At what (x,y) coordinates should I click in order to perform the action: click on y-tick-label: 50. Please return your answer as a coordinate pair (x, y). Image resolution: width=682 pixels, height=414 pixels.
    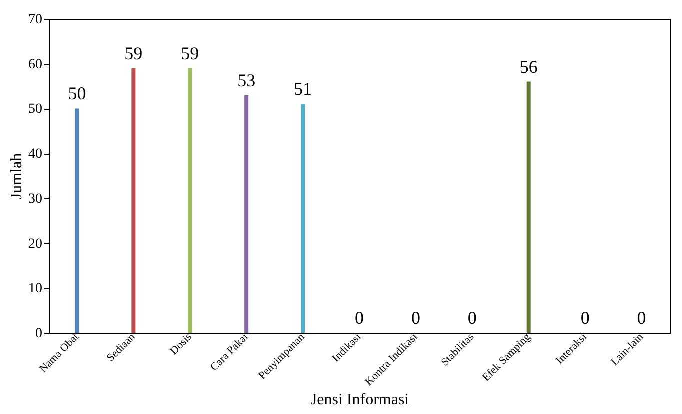
    Looking at the image, I should click on (35, 110).